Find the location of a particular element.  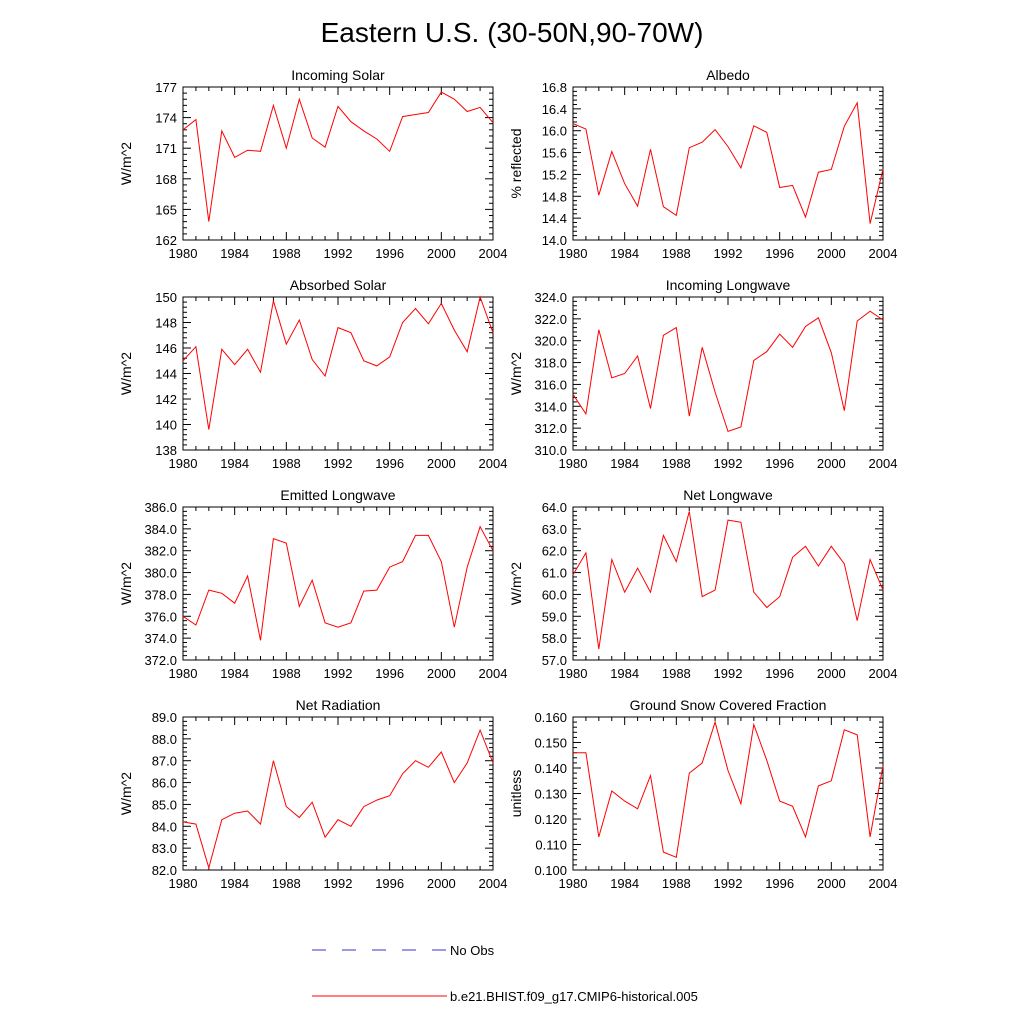

y-tick-label: 59.0 is located at coordinates (554, 616).